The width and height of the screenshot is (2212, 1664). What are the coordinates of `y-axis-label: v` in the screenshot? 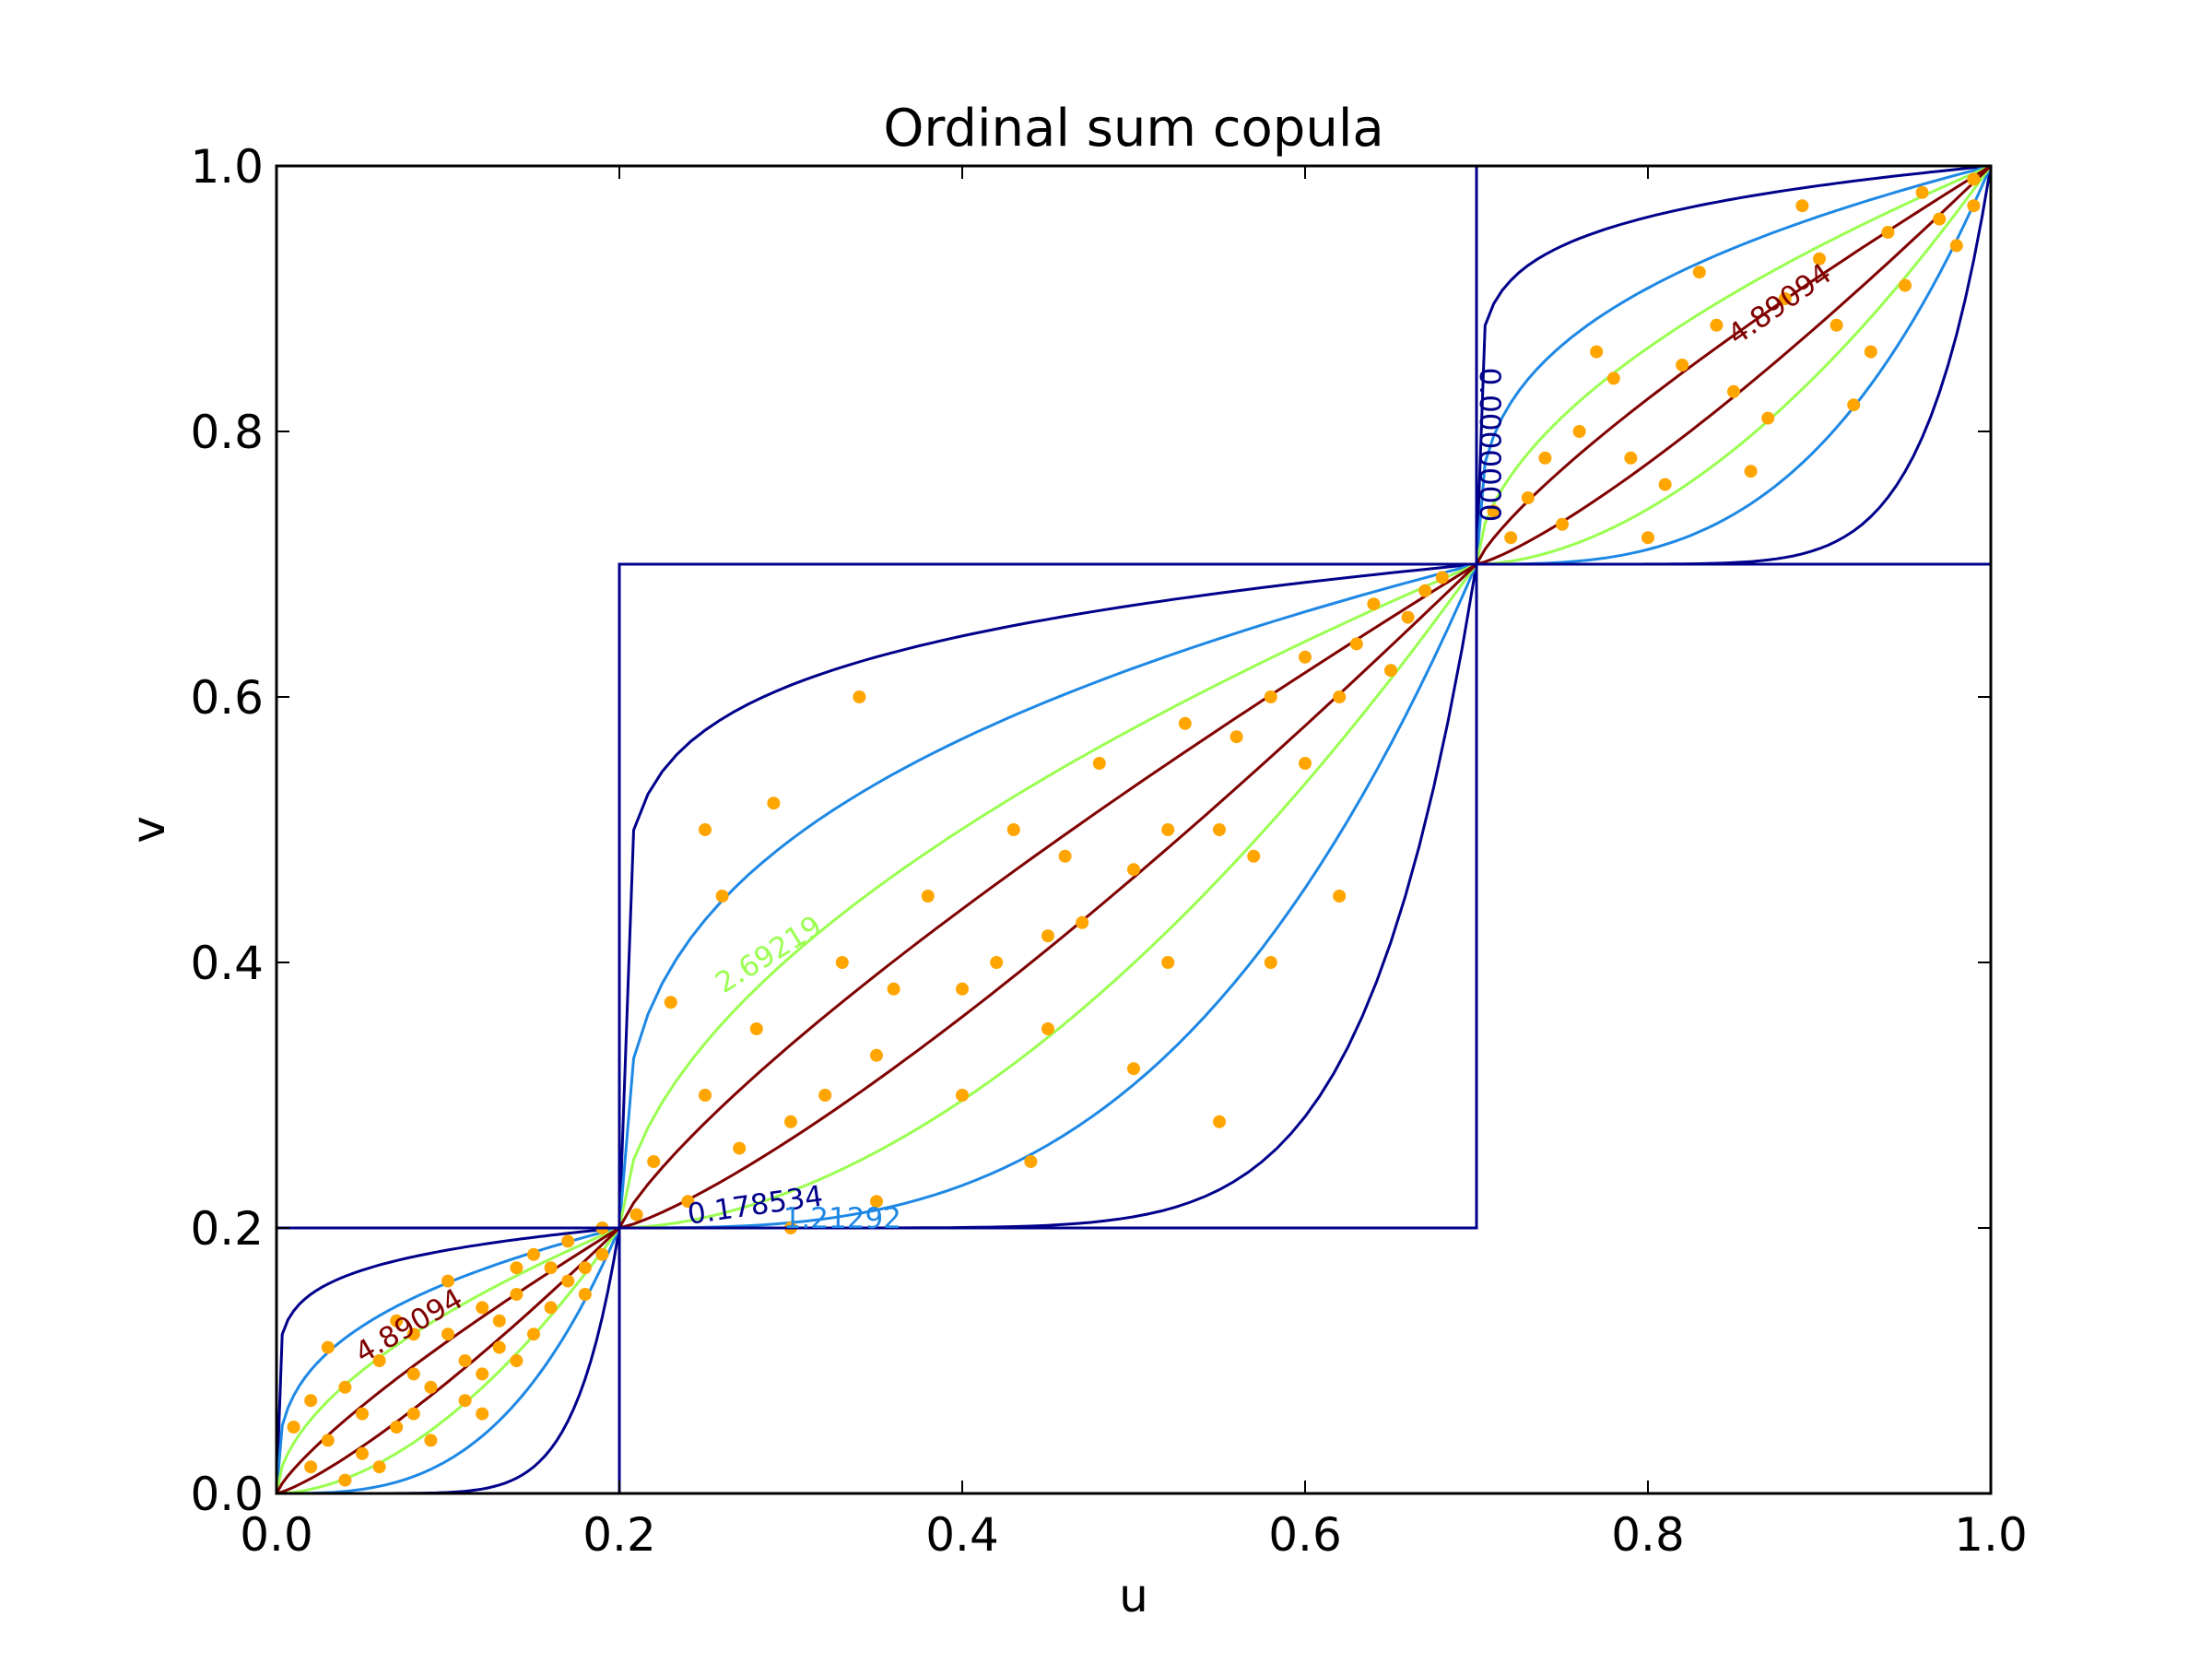 It's located at (148, 830).